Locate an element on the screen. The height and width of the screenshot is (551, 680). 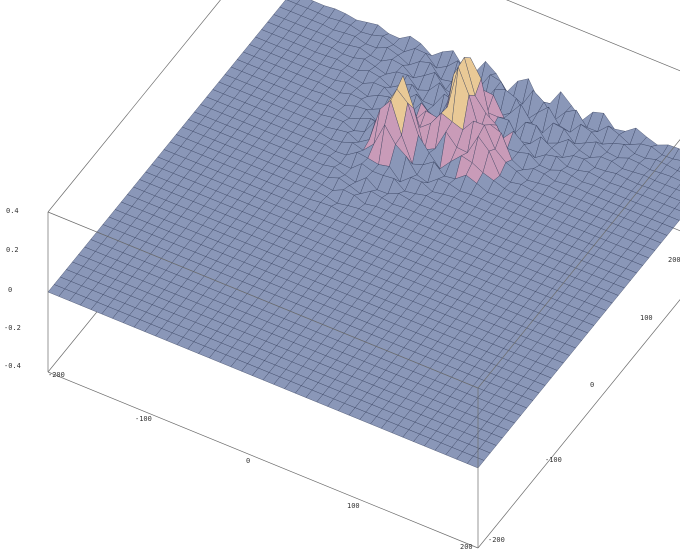
z-tick-label: -0.4 is located at coordinates (12, 366).